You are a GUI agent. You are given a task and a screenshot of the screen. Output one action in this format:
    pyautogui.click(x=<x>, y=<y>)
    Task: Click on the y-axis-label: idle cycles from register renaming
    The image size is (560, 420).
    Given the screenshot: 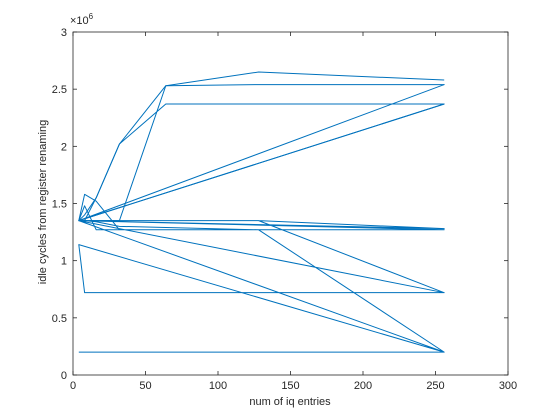 What is the action you would take?
    pyautogui.click(x=43, y=202)
    